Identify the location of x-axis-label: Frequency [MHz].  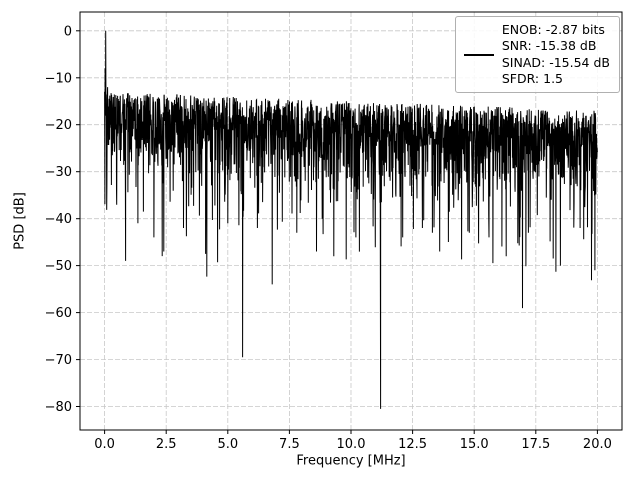
(351, 461).